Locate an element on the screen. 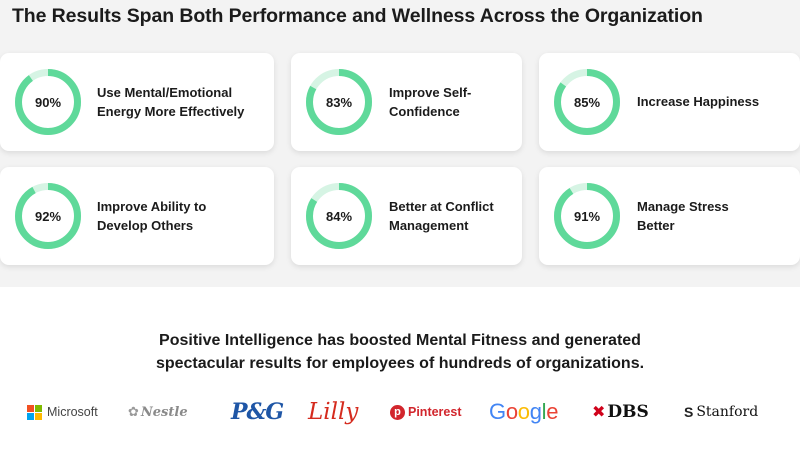  percent-value: 83% is located at coordinates (339, 102).